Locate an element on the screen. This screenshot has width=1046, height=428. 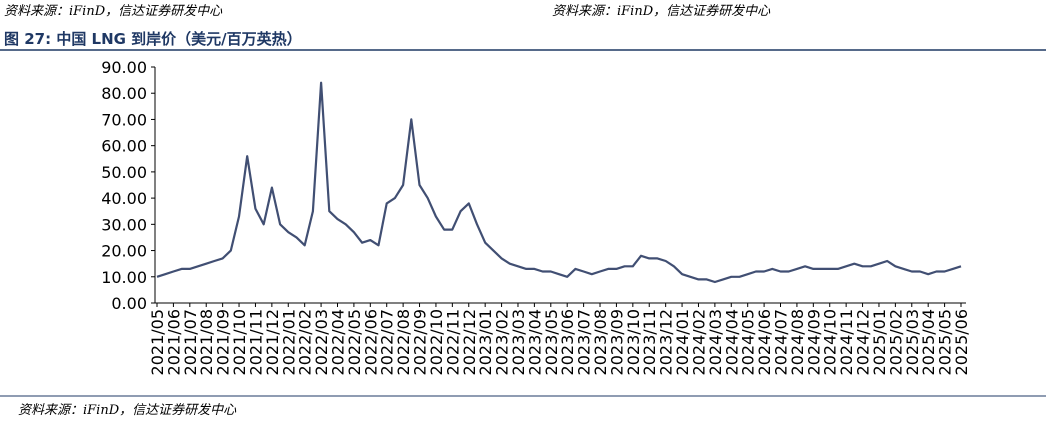
figure-title: 图 27: 中国 LNG 到岸价（美元/百万英热） is located at coordinates (153, 39).